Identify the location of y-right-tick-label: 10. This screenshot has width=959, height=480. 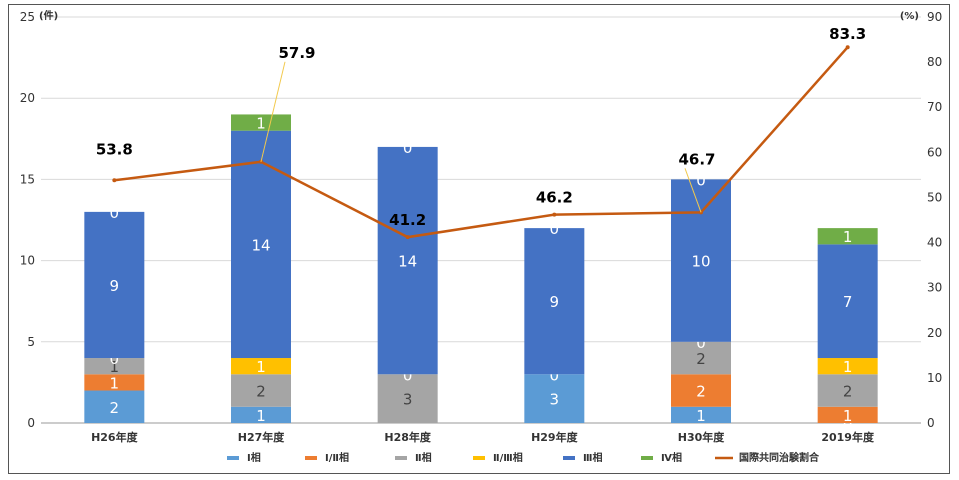
(934, 378).